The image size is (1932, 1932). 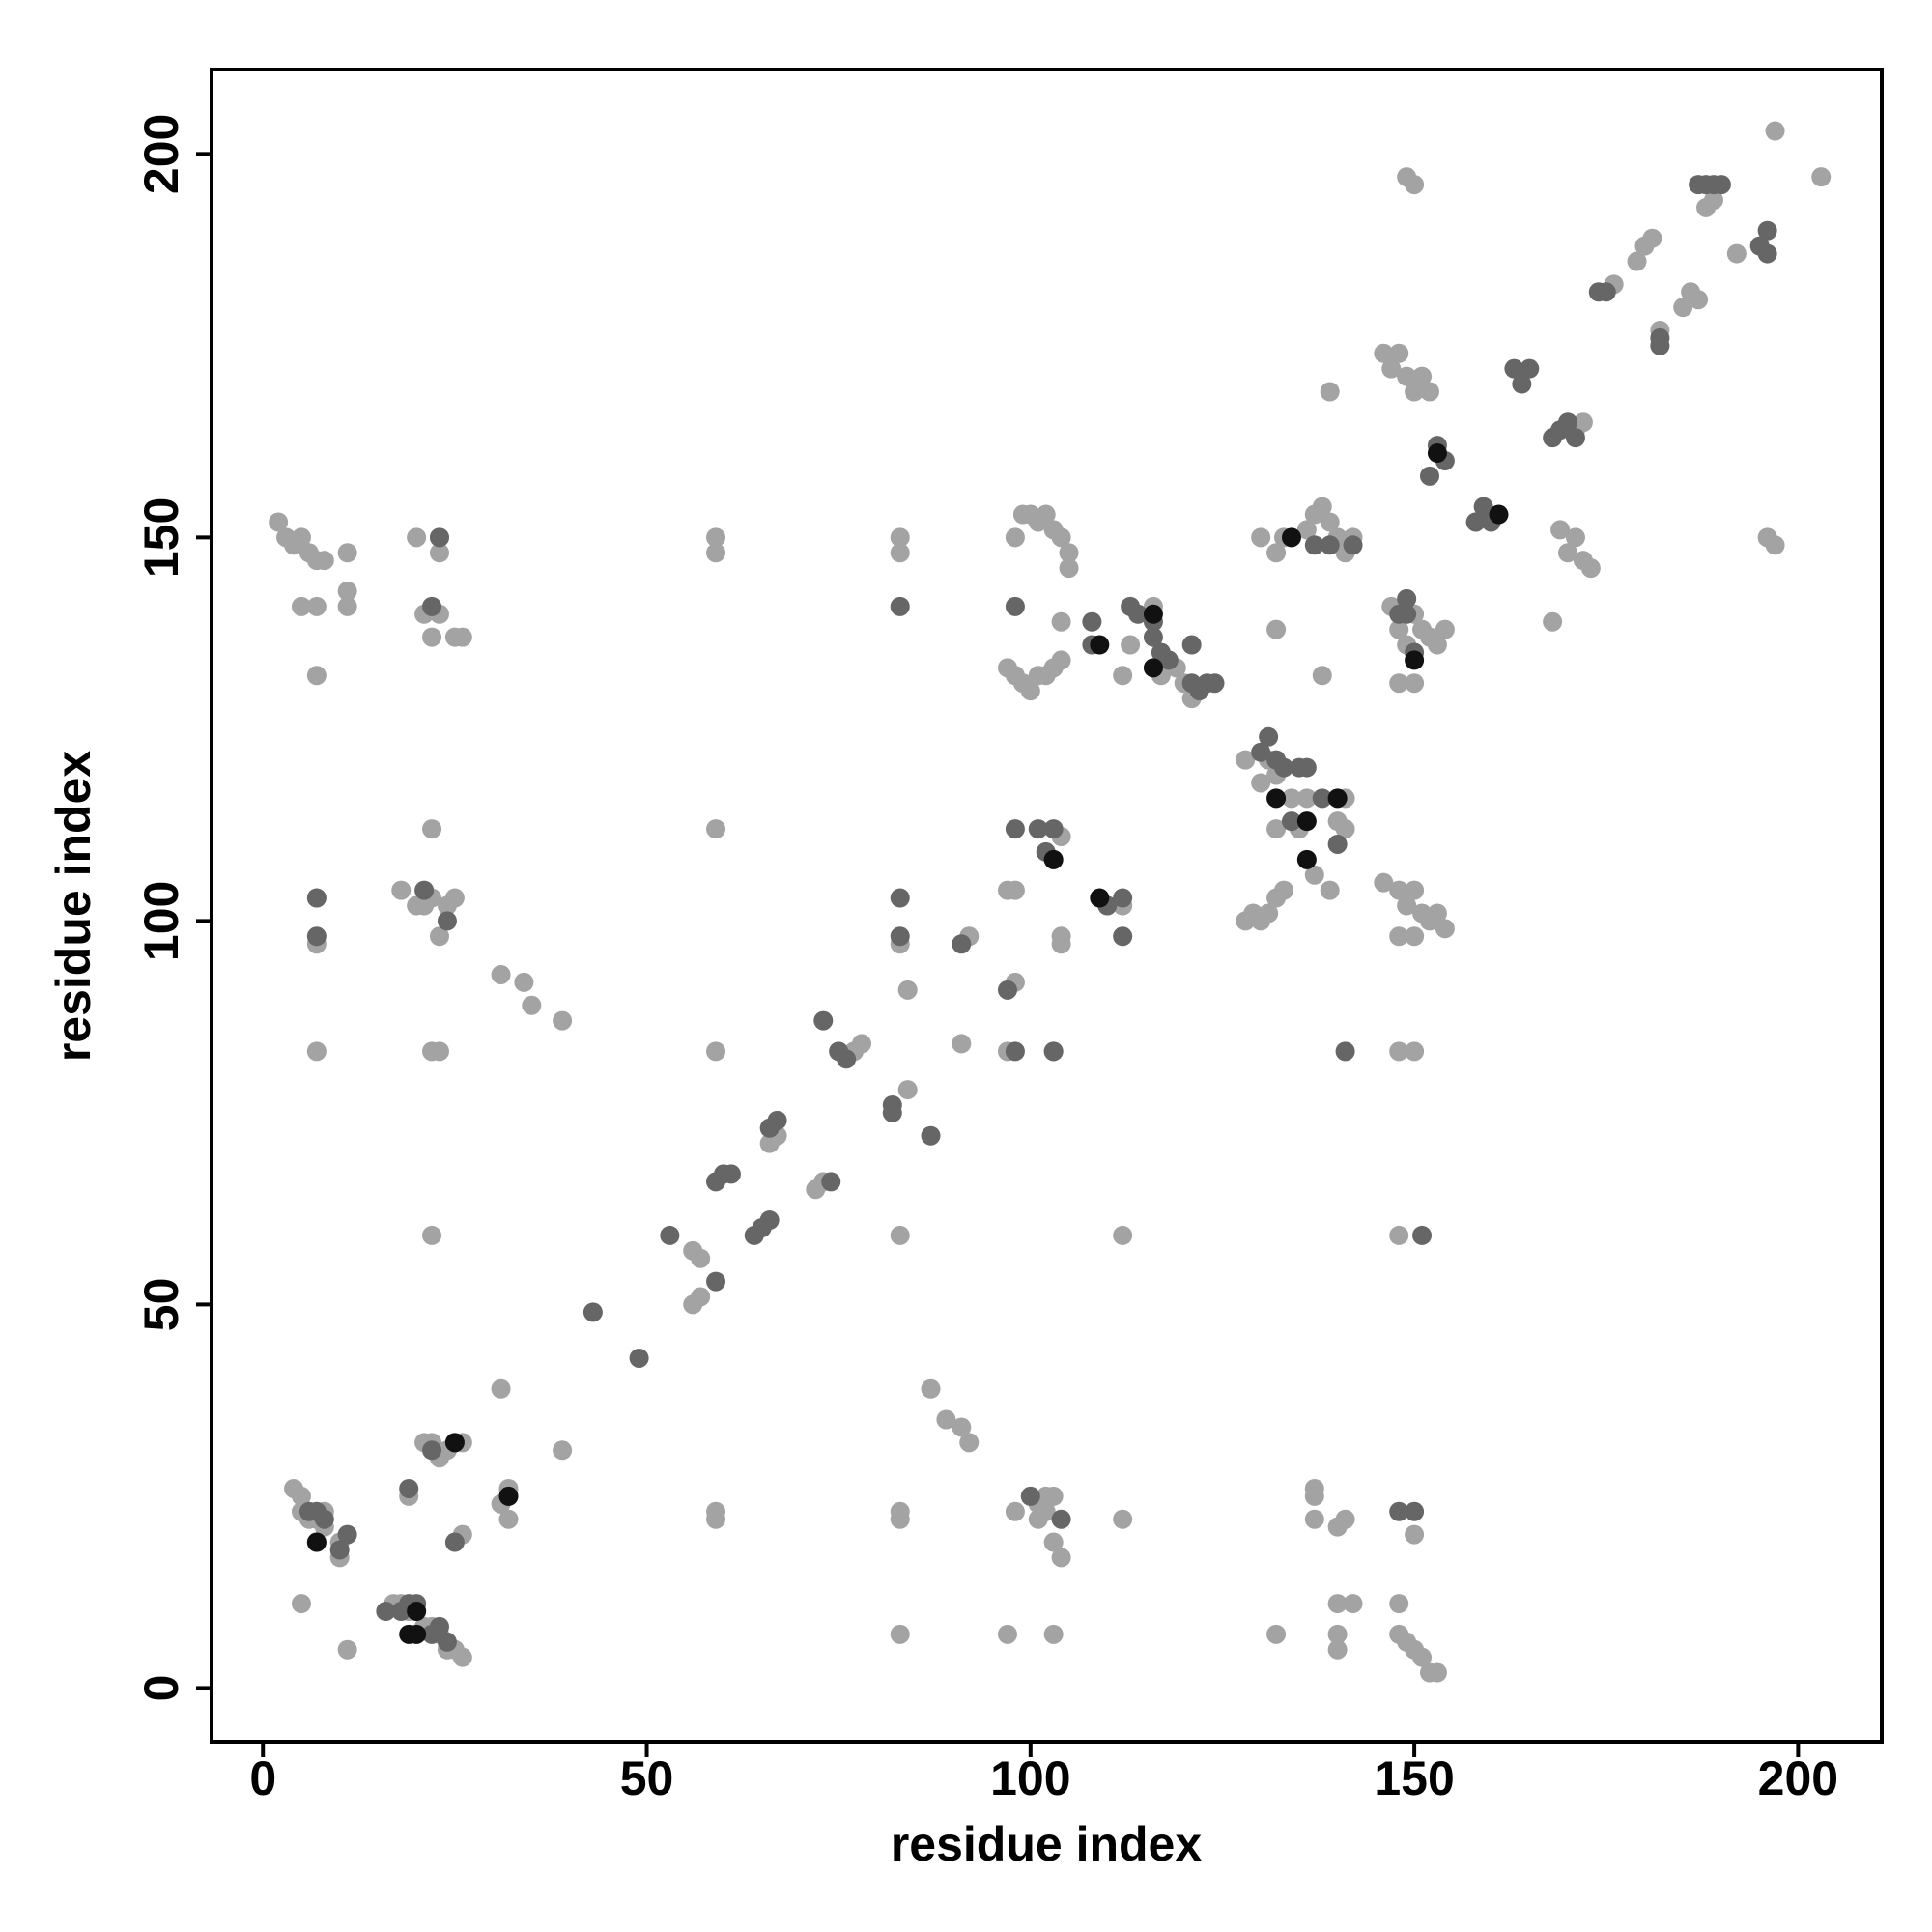 I want to click on y-tick-label: 200, so click(x=161, y=154).